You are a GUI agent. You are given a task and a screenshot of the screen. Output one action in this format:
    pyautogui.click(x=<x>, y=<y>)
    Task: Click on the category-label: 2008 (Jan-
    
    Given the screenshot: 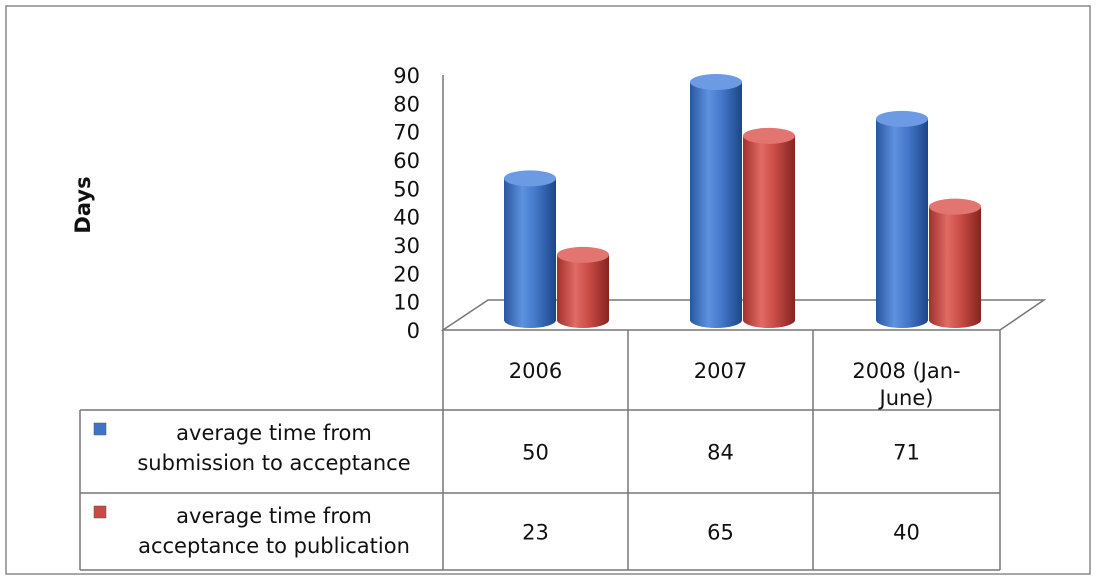 What is the action you would take?
    pyautogui.click(x=906, y=371)
    